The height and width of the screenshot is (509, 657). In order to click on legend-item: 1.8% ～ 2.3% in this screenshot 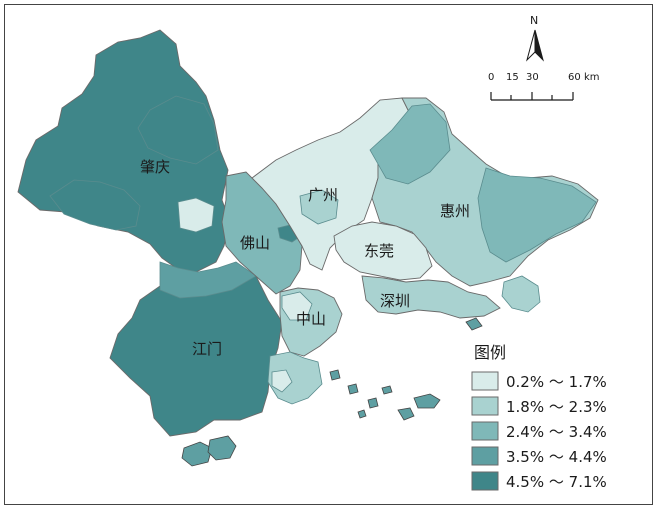, I will do `click(539, 406)`.